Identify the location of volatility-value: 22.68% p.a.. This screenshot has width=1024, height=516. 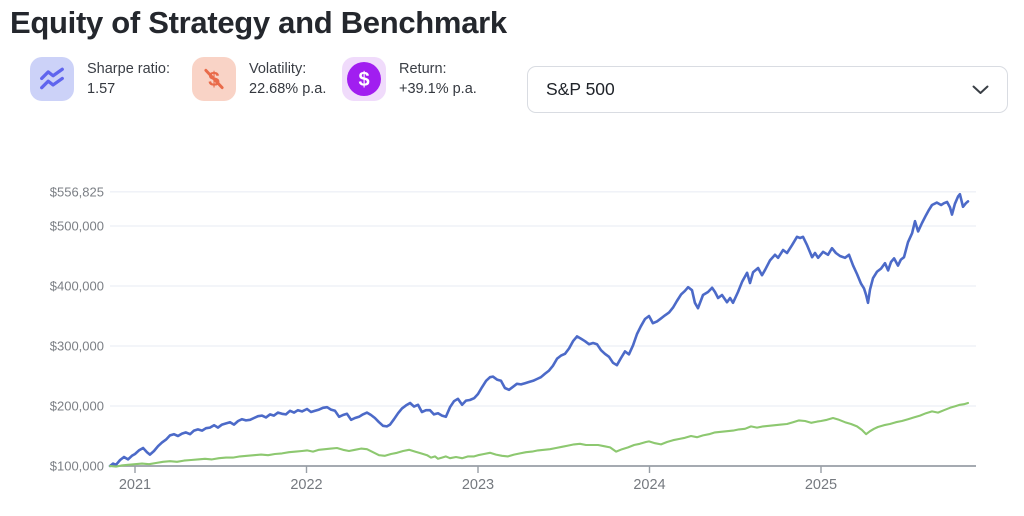
(288, 89).